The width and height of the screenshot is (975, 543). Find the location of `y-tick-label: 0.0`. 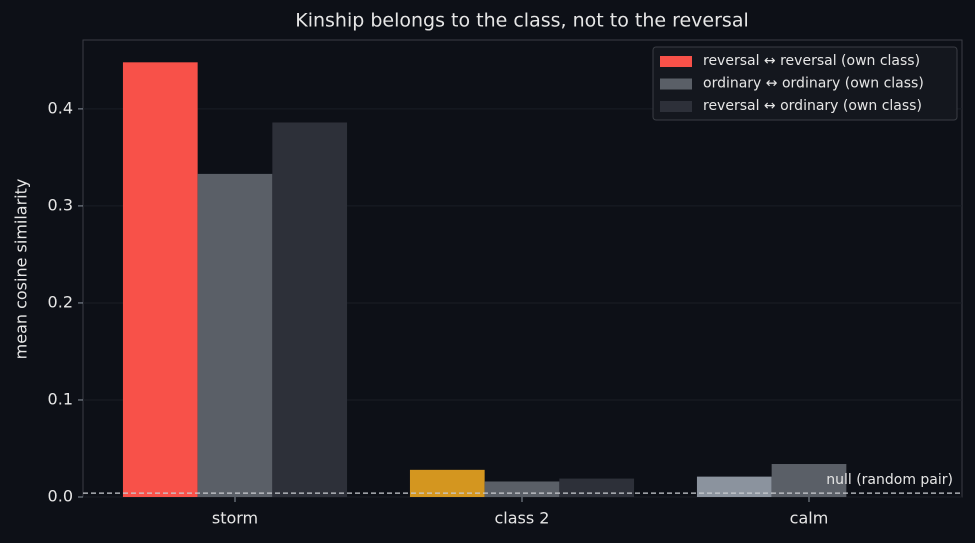

y-tick-label: 0.0 is located at coordinates (60, 496).